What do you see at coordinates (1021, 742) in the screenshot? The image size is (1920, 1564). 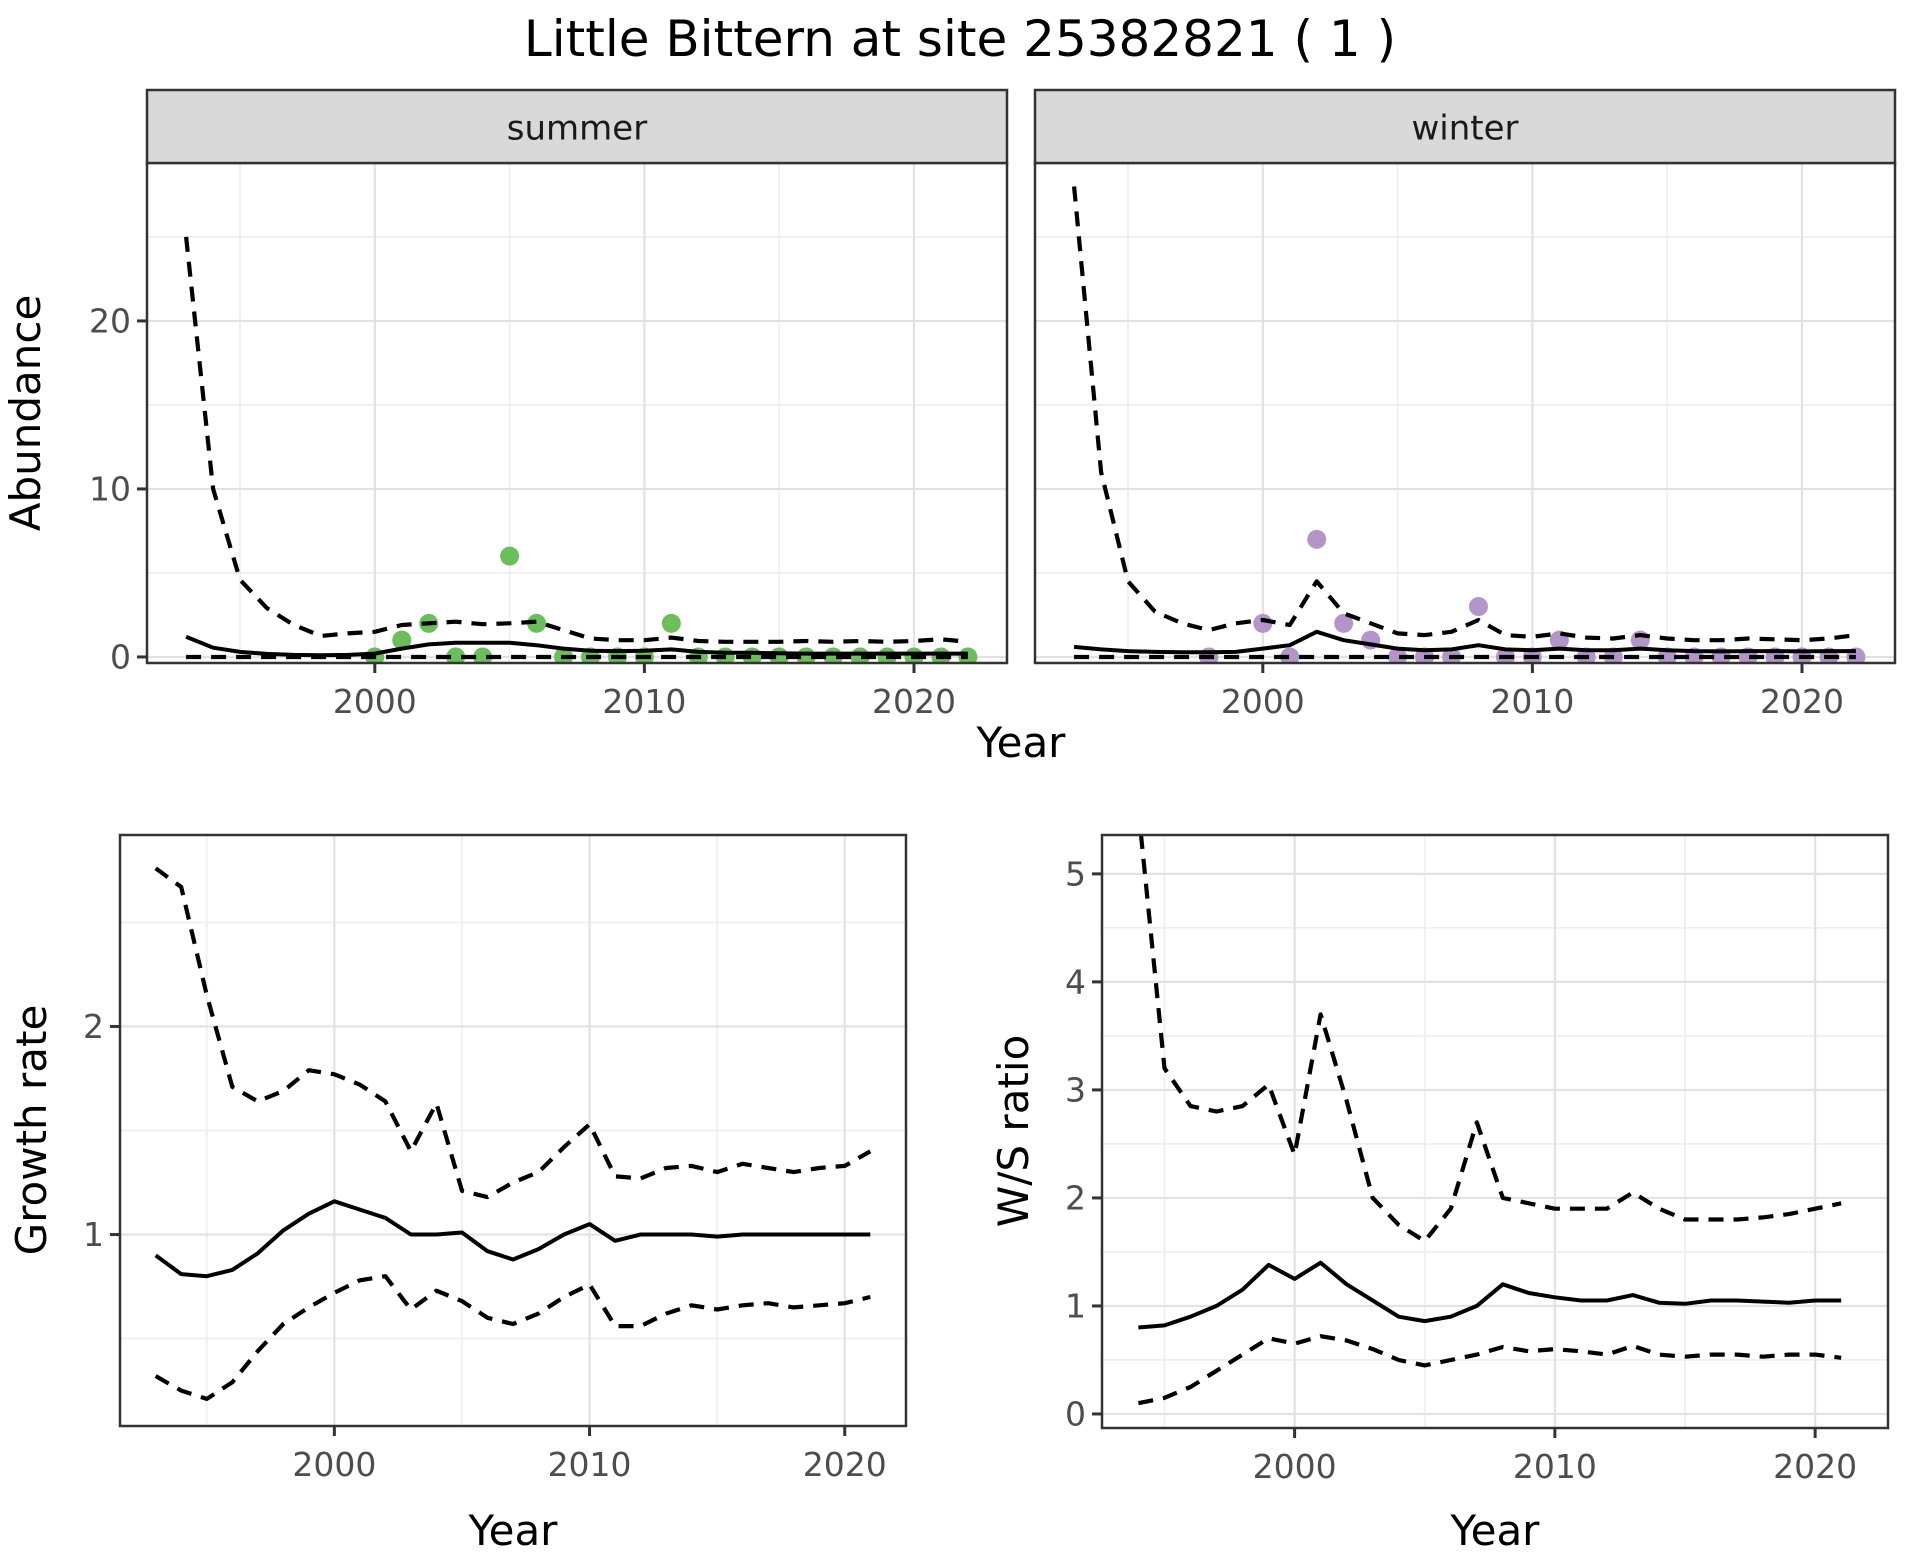 I see `x-axis-title-top: Year` at bounding box center [1021, 742].